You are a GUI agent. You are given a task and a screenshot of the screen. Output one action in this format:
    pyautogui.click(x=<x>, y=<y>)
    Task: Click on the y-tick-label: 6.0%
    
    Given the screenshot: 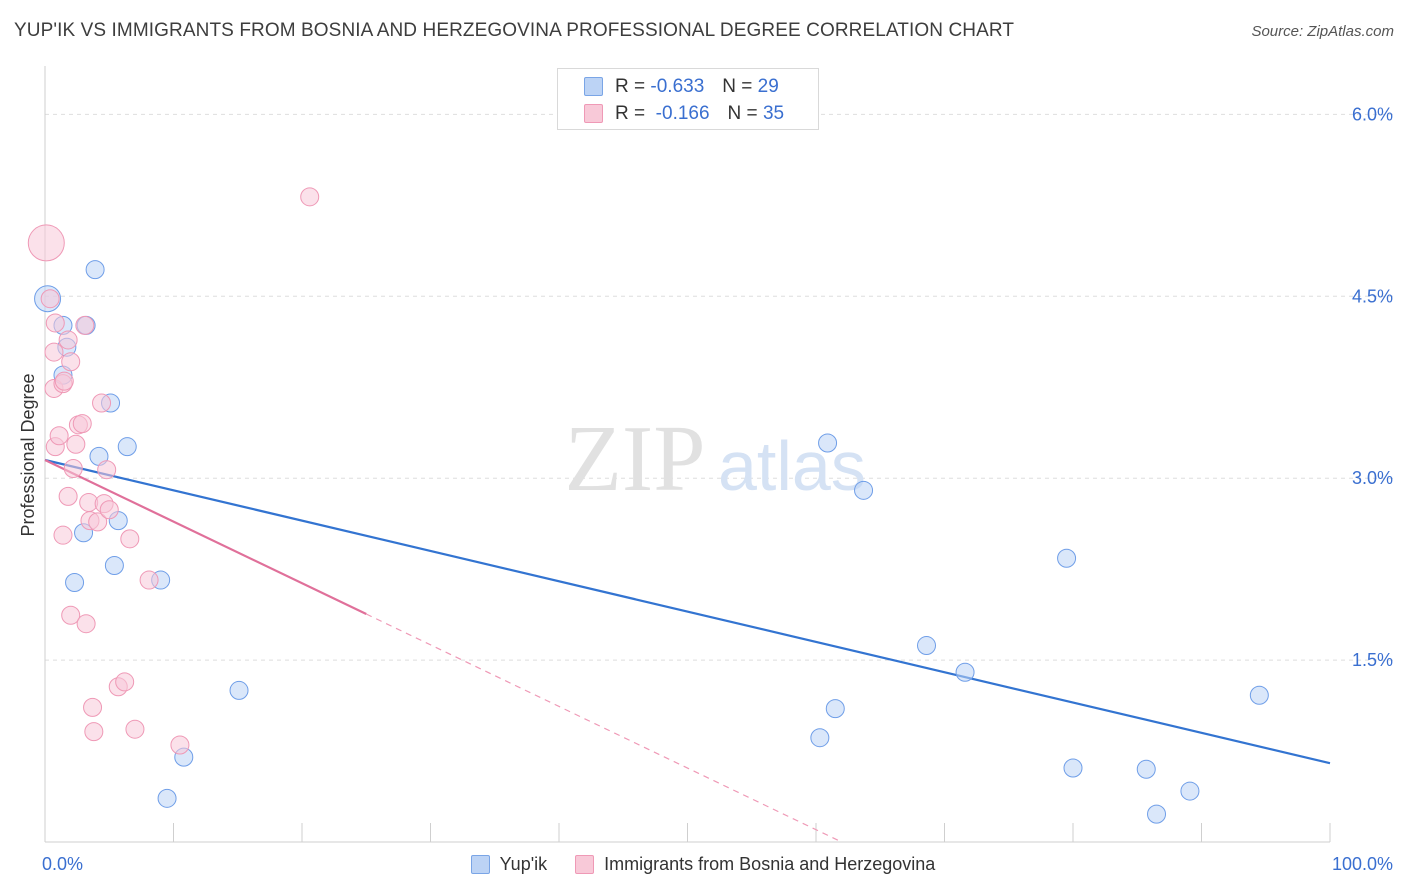 What is the action you would take?
    pyautogui.click(x=1372, y=114)
    